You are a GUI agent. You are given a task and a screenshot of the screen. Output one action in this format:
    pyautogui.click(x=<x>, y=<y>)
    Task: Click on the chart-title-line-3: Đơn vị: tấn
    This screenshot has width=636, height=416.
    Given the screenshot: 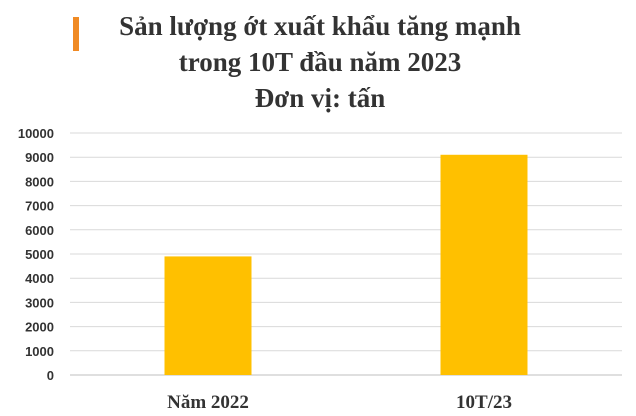 What is the action you would take?
    pyautogui.click(x=320, y=98)
    